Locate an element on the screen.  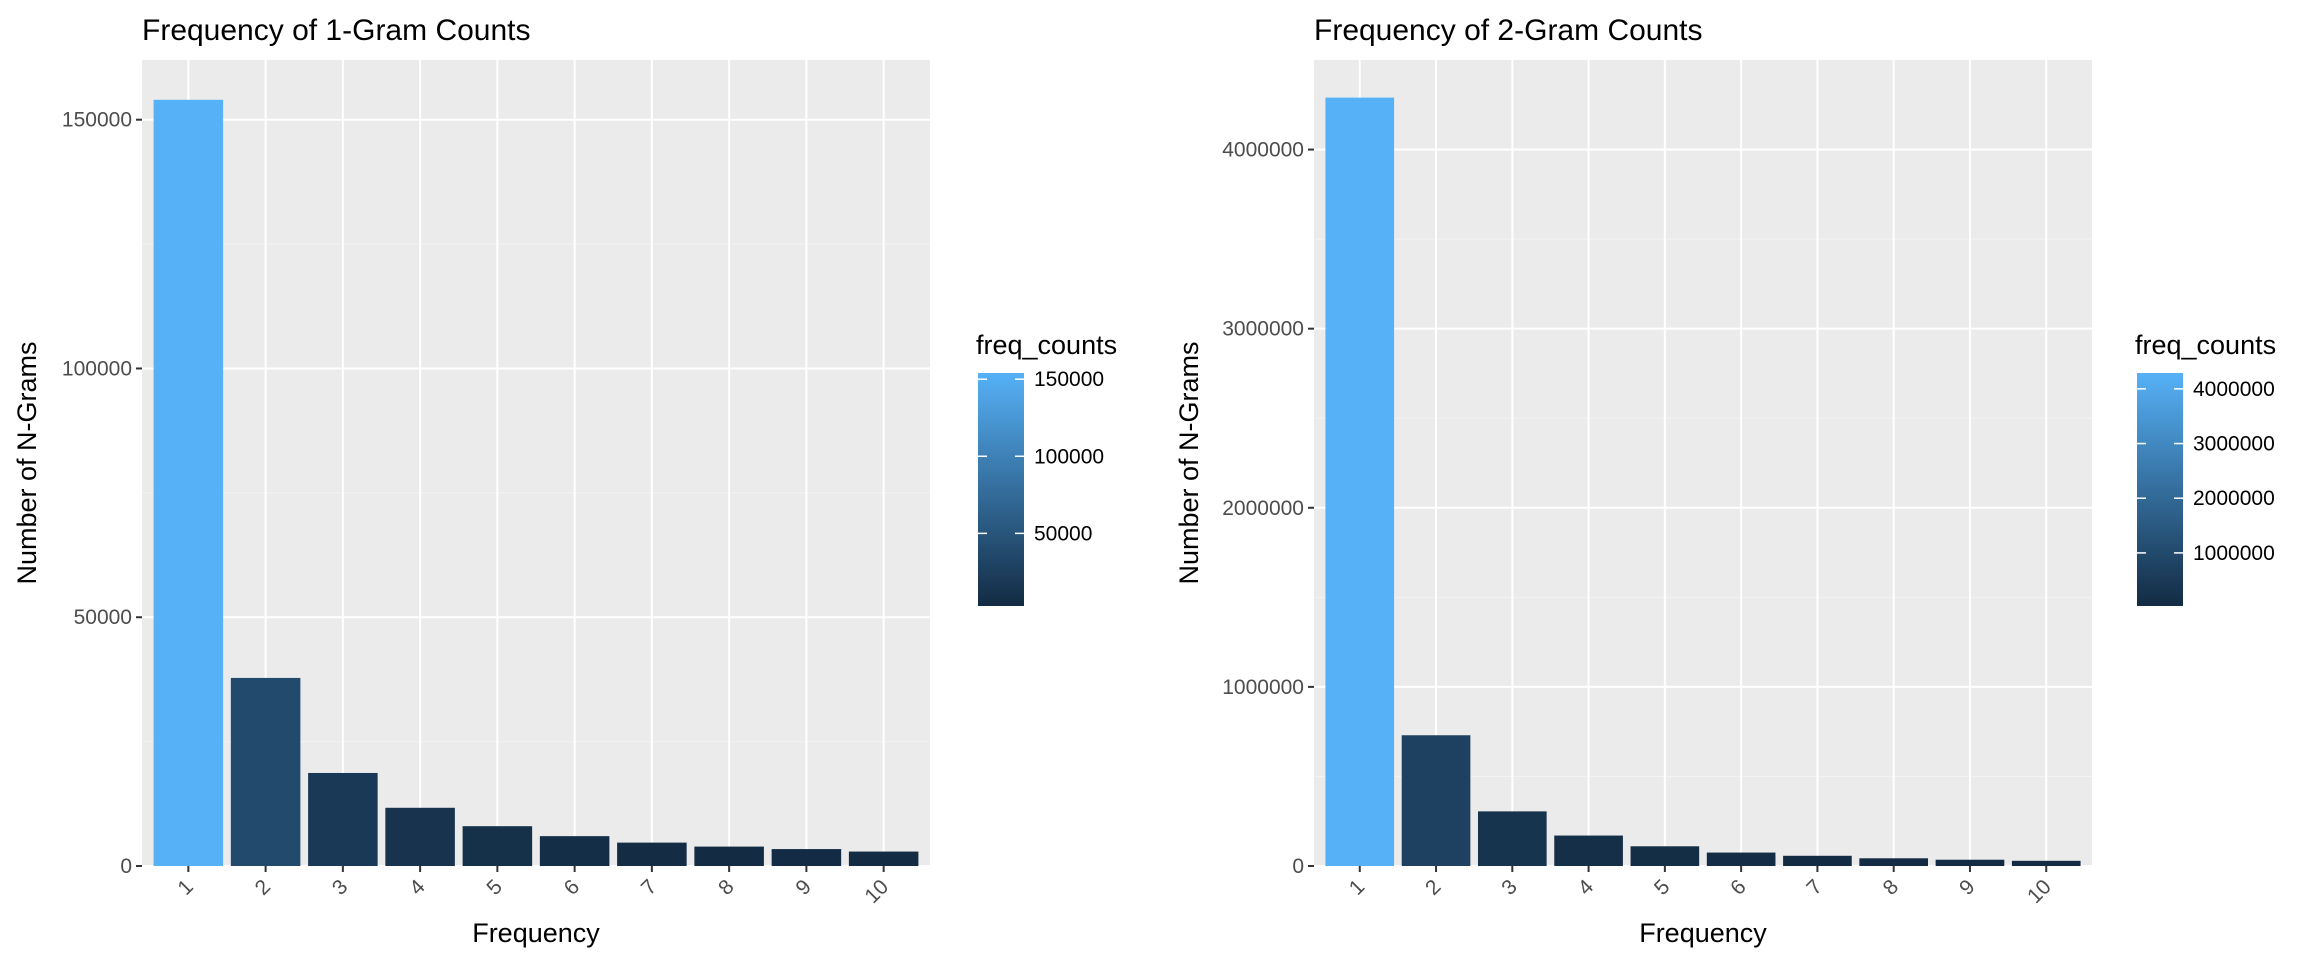
y-tick-label: 150000 is located at coordinates (97, 120).